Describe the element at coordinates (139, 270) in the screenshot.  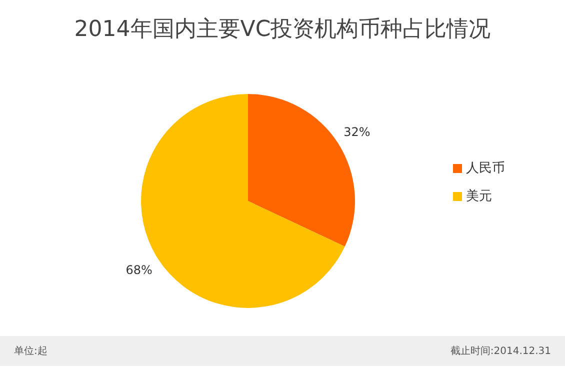
I see `data-label: 68%` at that location.